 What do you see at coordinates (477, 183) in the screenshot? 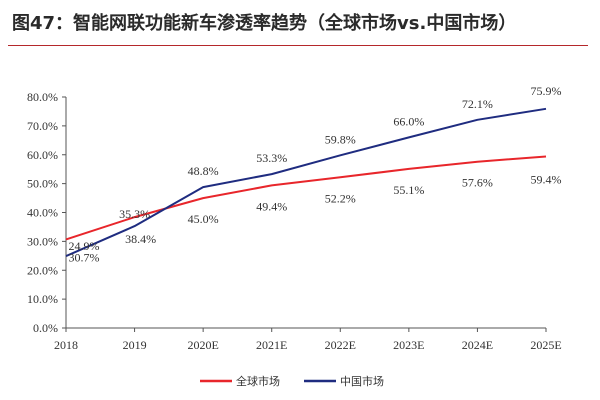
I see `data-label-global: 57.6%` at bounding box center [477, 183].